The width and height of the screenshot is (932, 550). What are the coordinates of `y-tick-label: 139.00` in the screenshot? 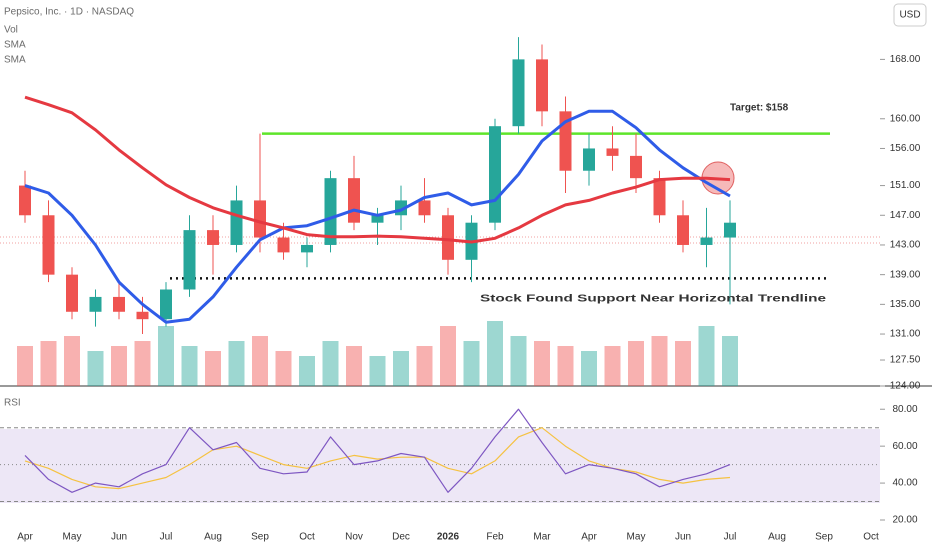 It's located at (905, 274).